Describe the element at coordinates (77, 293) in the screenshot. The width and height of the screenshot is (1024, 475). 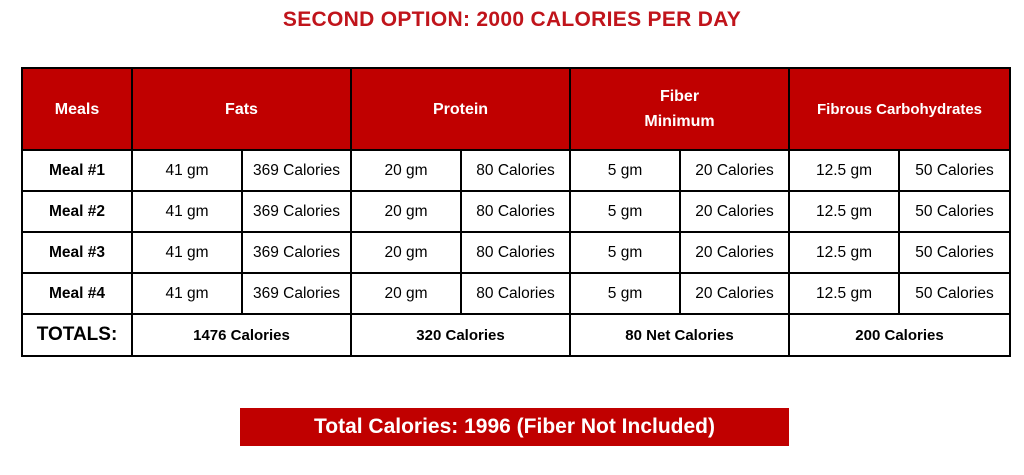
I see `cell-meal: Meal #4` at that location.